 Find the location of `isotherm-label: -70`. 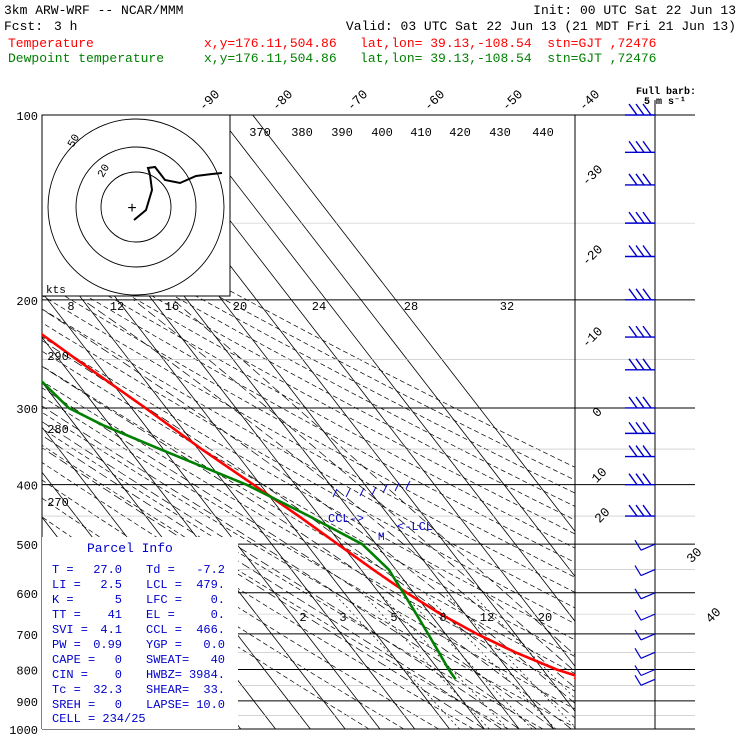

isotherm-label: -70 is located at coordinates (357, 100).